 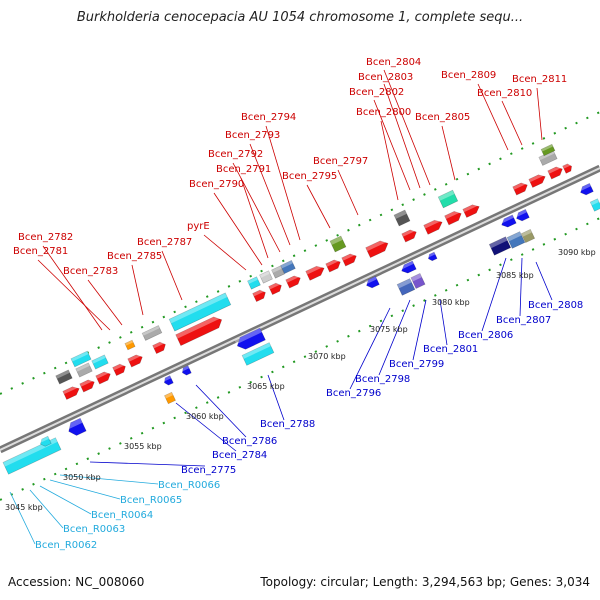 What do you see at coordinates (385, 77) in the screenshot?
I see `gene-label: Bcen_2803` at bounding box center [385, 77].